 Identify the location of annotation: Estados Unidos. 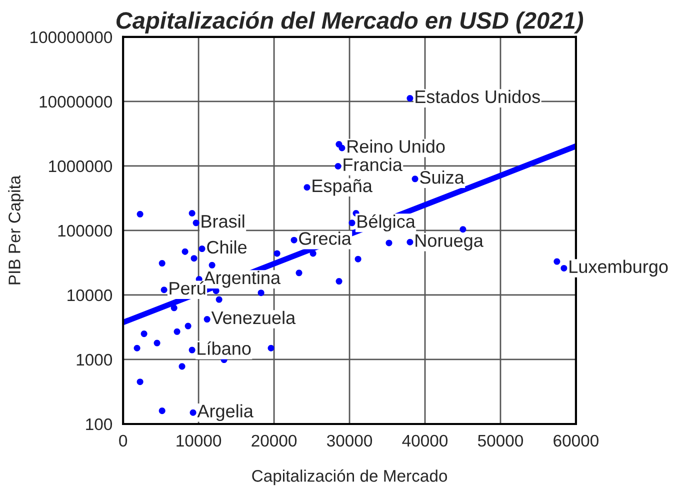
(478, 97).